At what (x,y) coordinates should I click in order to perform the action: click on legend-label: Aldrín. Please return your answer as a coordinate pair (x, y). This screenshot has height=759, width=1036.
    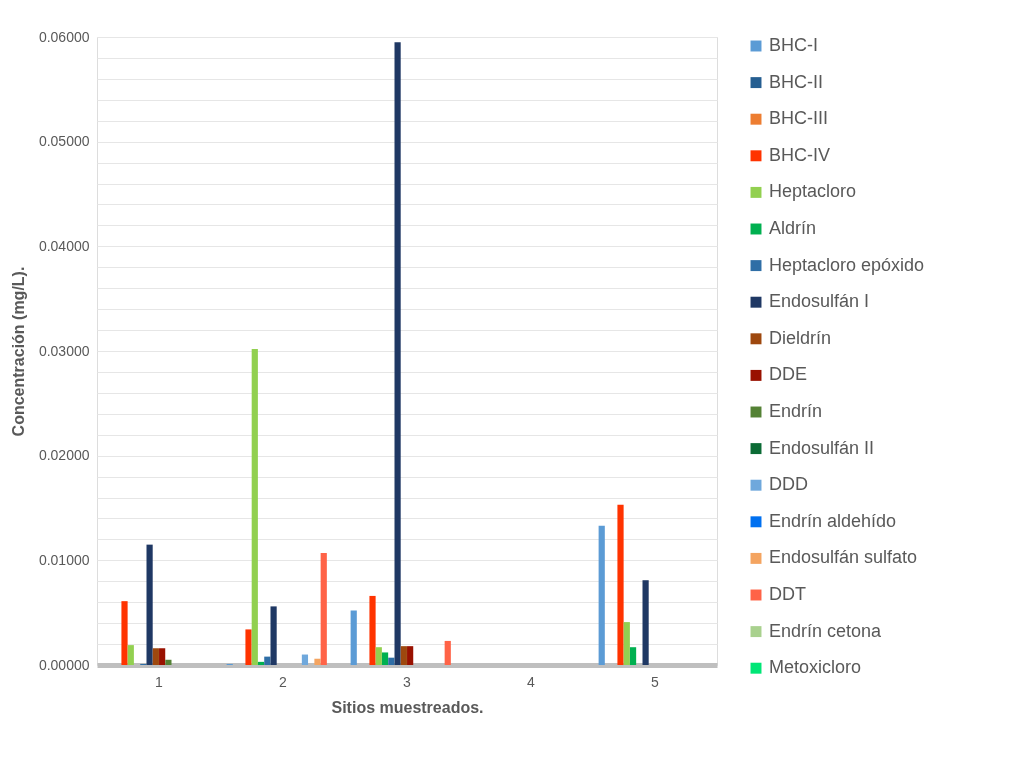
    Looking at the image, I should click on (793, 228).